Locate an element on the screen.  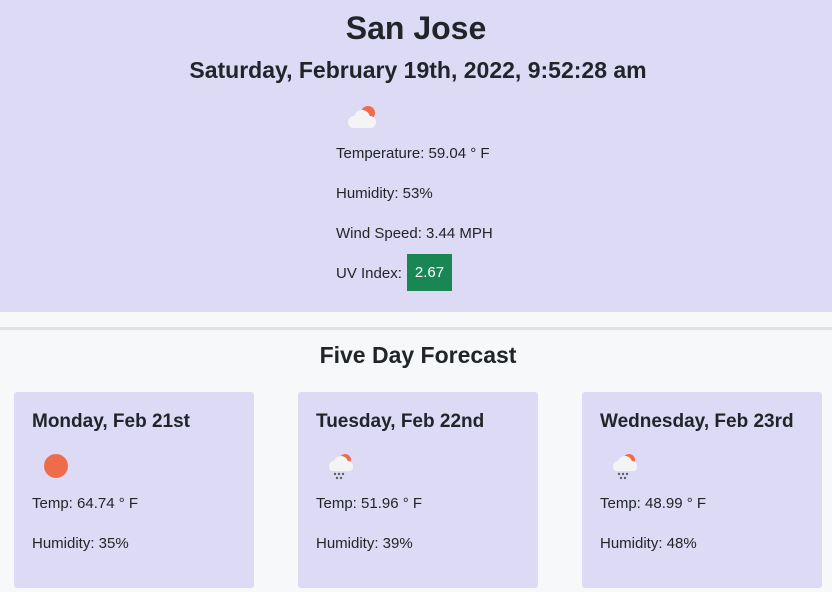
city-name: San Jose is located at coordinates (416, 28).